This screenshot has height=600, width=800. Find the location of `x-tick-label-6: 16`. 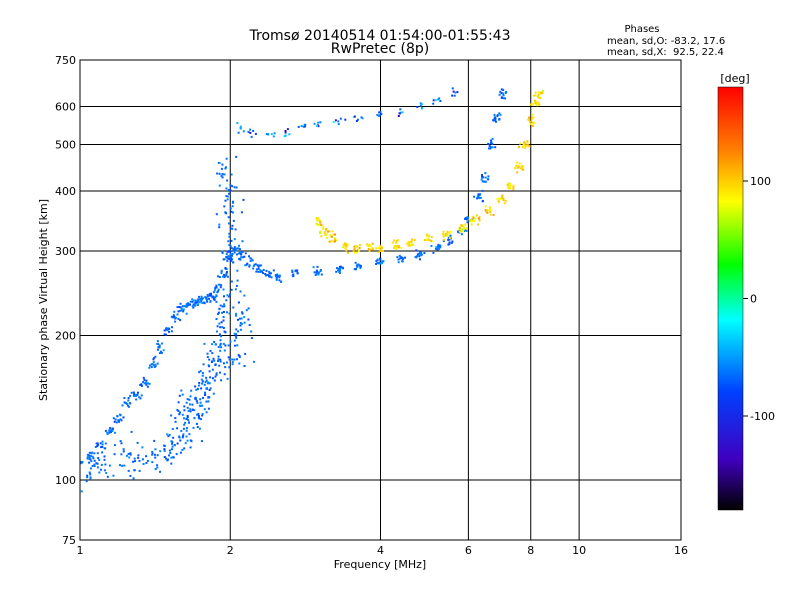

x-tick-label-6: 16 is located at coordinates (681, 550).